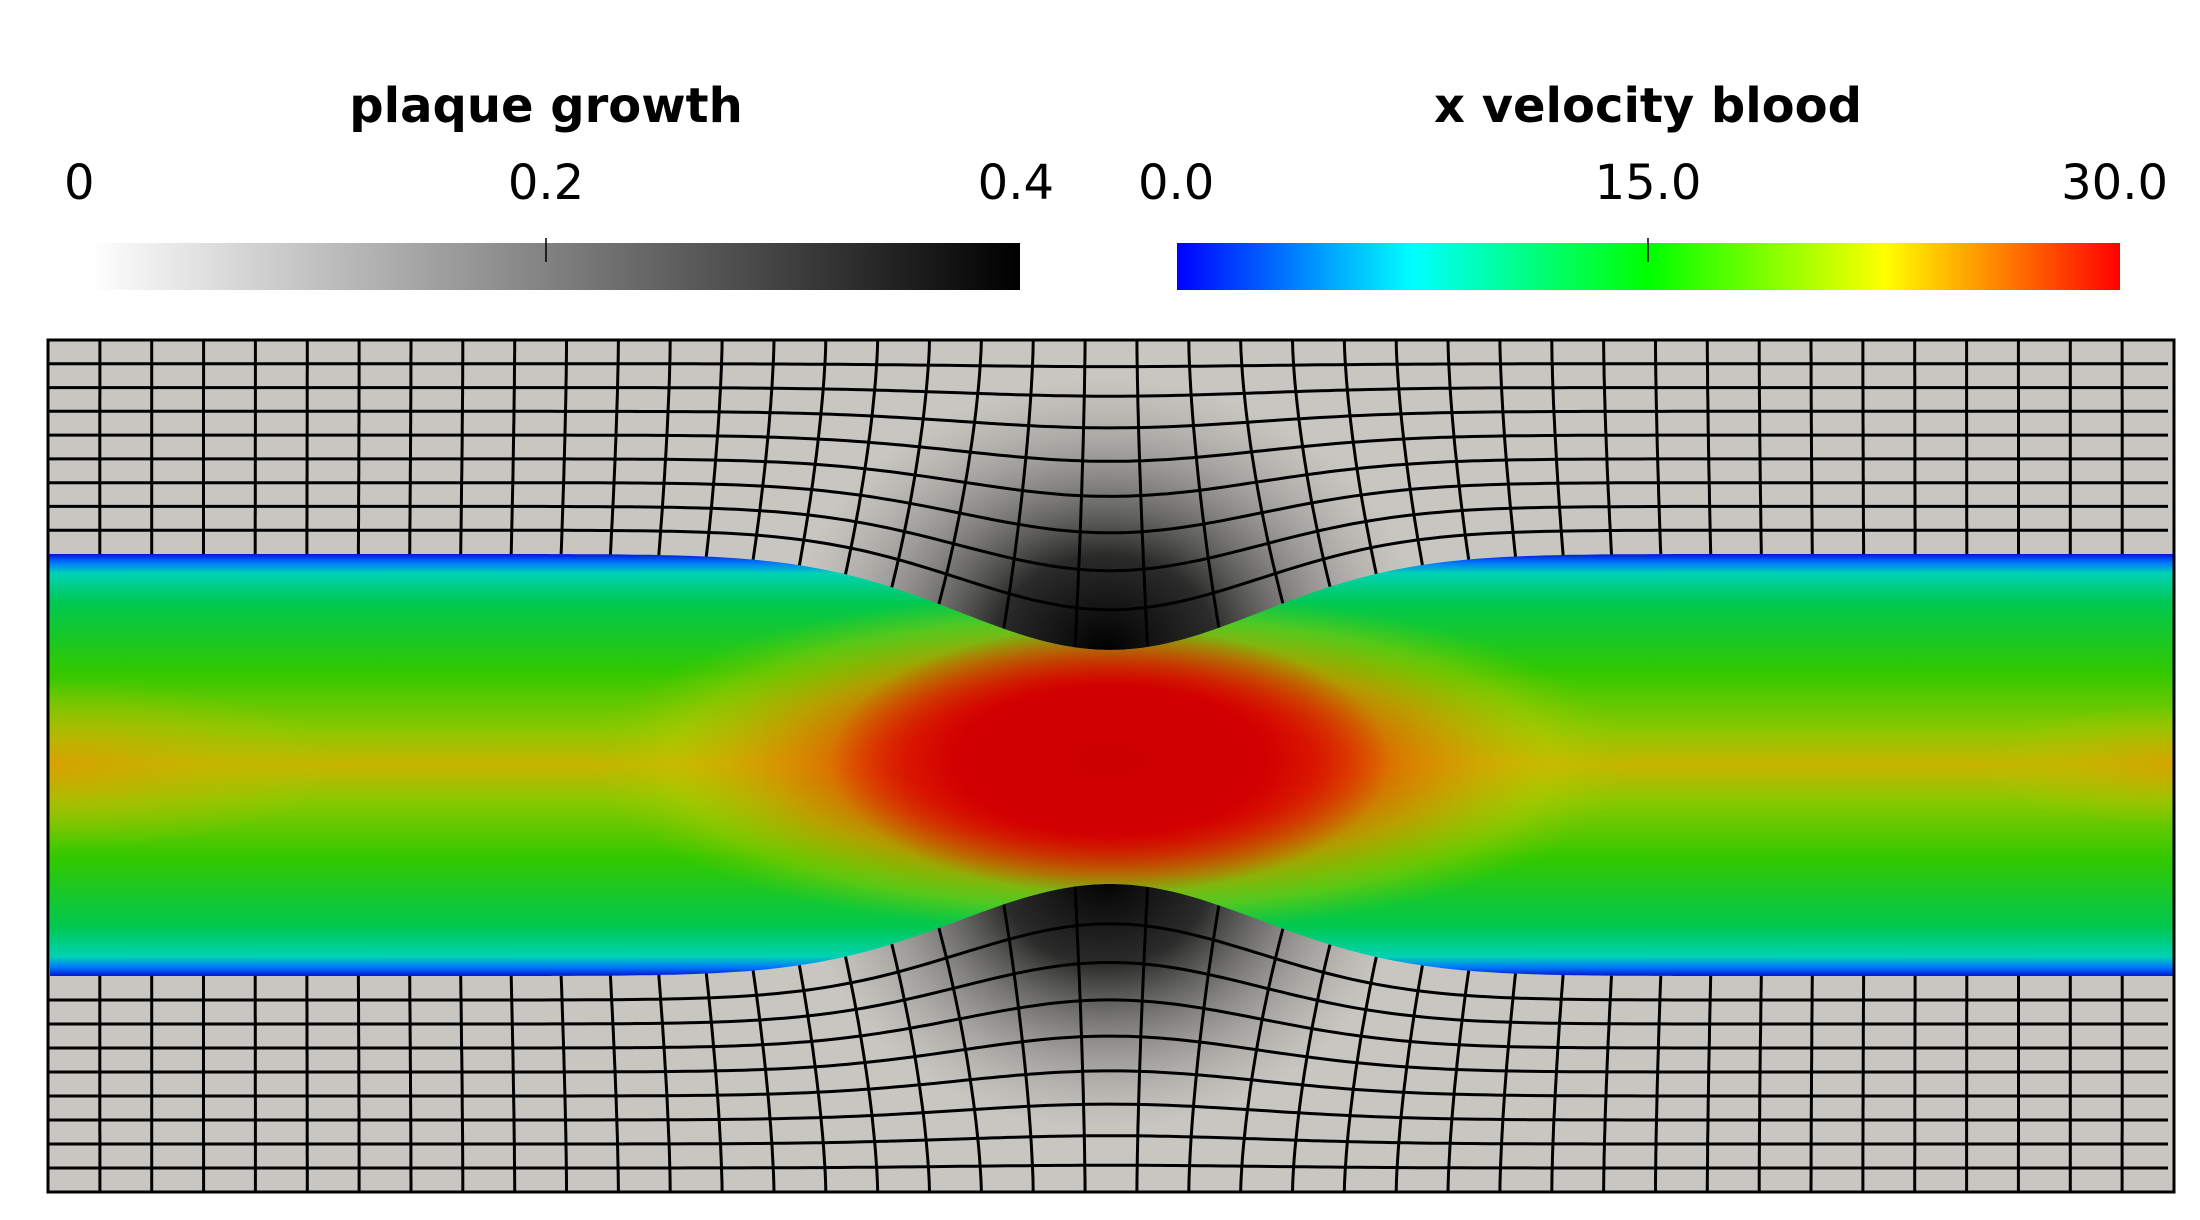 The height and width of the screenshot is (1220, 2200). Describe the element at coordinates (1648, 183) in the screenshot. I see `velocity-tick-mid: 15.0` at that location.